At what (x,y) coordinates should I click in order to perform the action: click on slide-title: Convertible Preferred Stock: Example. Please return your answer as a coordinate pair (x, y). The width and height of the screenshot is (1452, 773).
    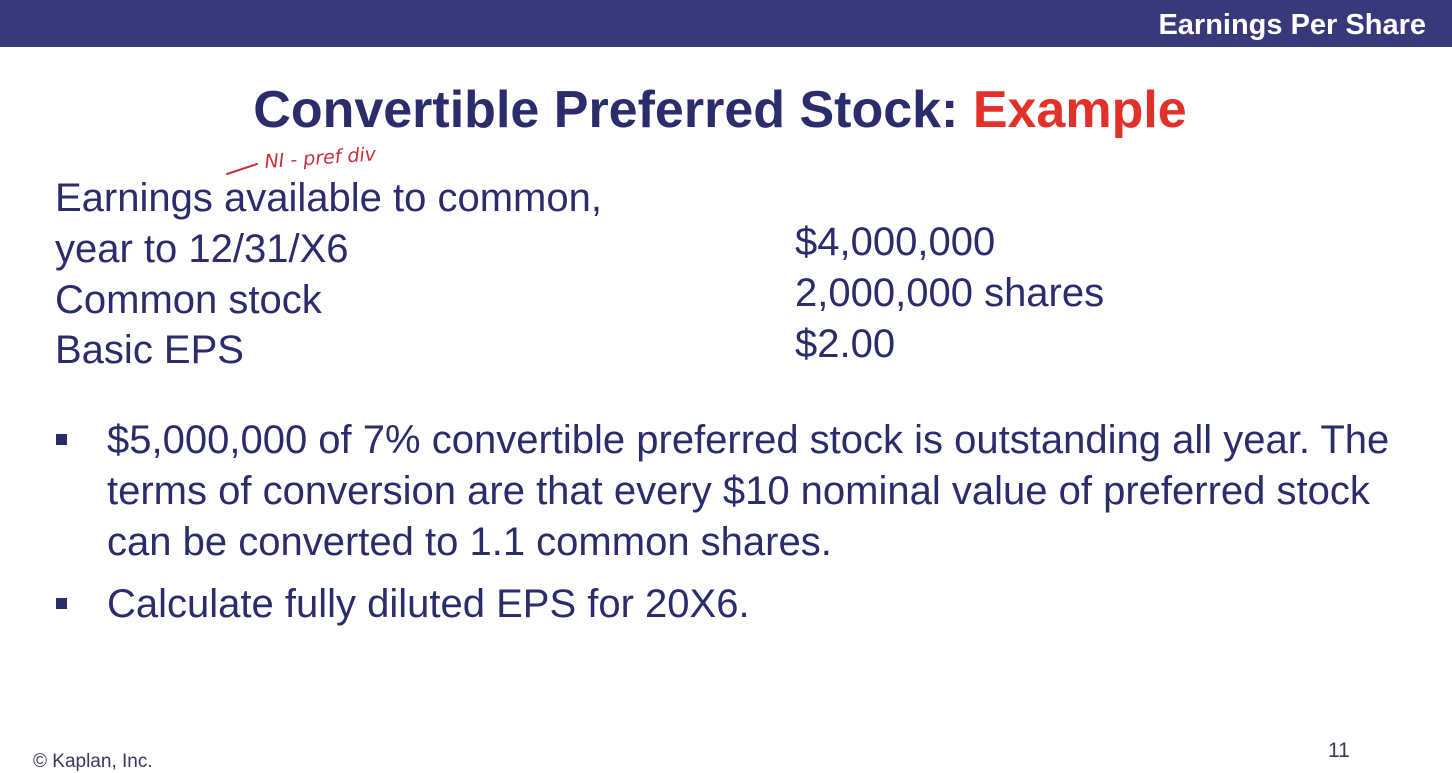
    Looking at the image, I should click on (720, 110).